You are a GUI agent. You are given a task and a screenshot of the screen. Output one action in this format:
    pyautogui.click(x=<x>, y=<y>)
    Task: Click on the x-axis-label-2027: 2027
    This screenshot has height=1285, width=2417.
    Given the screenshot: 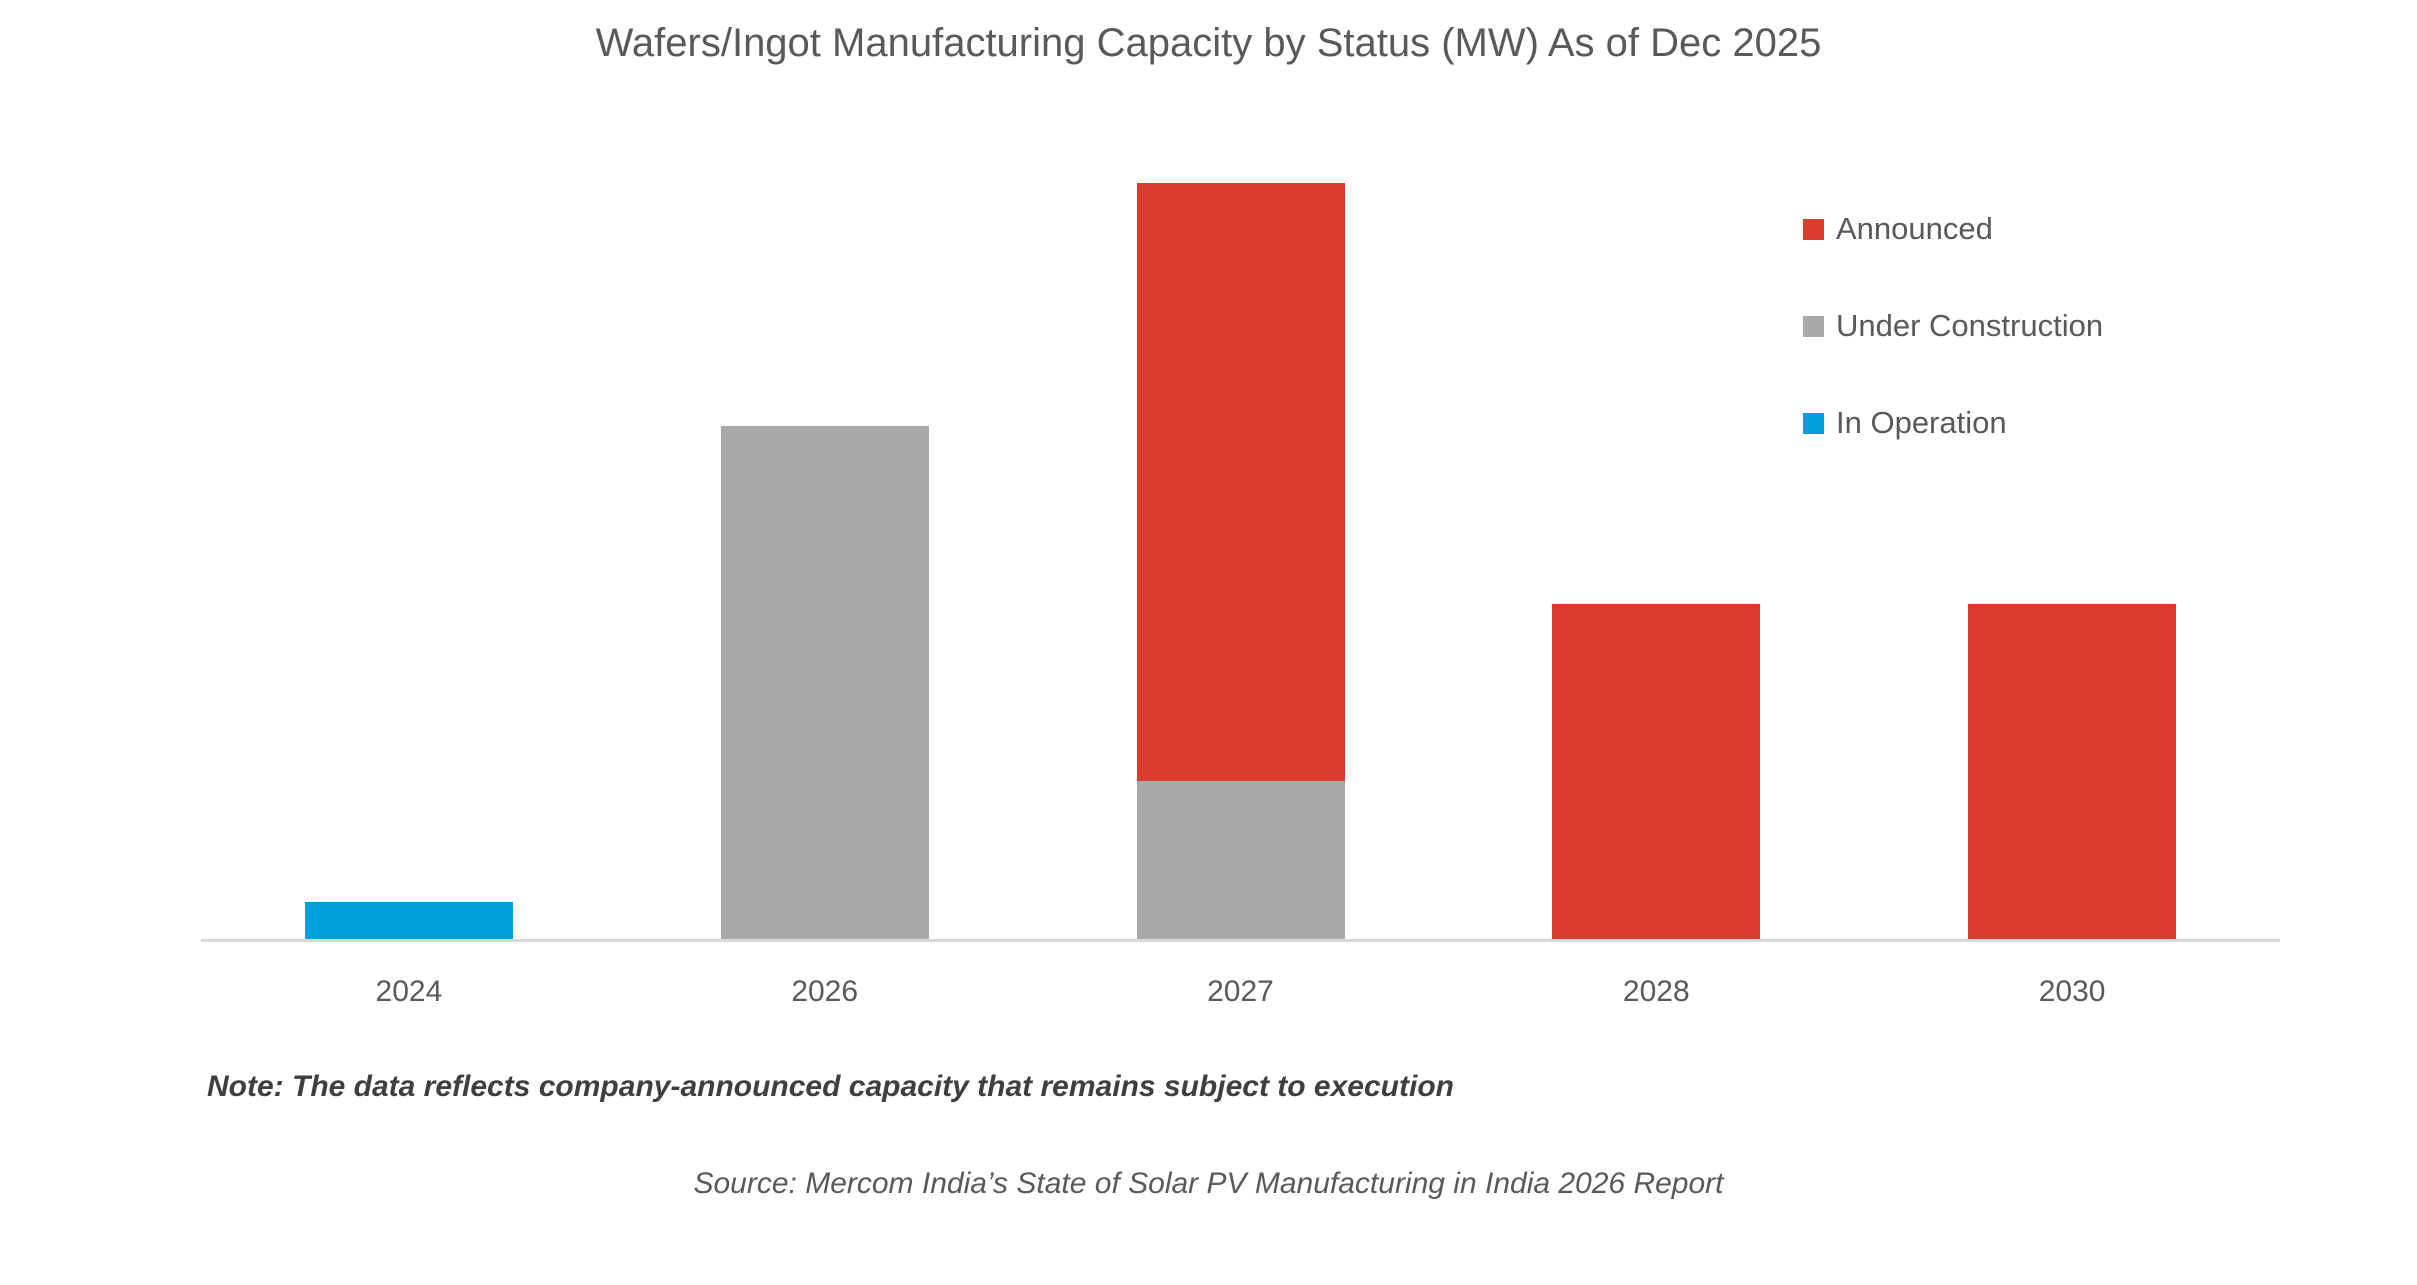 What is the action you would take?
    pyautogui.click(x=1240, y=991)
    